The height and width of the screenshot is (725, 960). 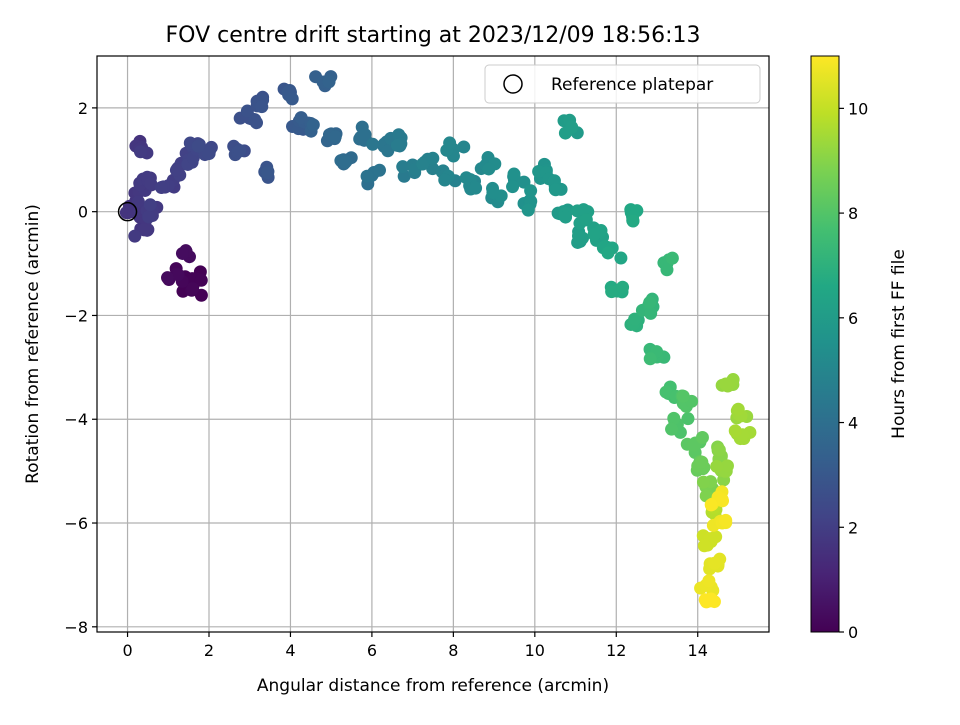 I want to click on y-tick-label: −4, so click(x=76, y=419).